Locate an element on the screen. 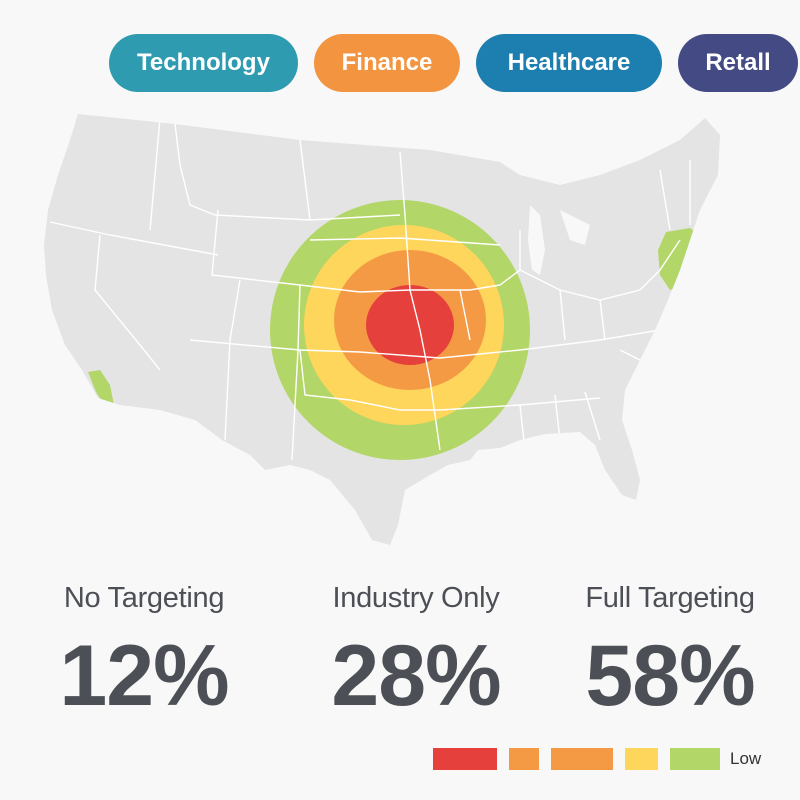 This screenshot has height=800, width=800. lake-michigan is located at coordinates (536, 240).